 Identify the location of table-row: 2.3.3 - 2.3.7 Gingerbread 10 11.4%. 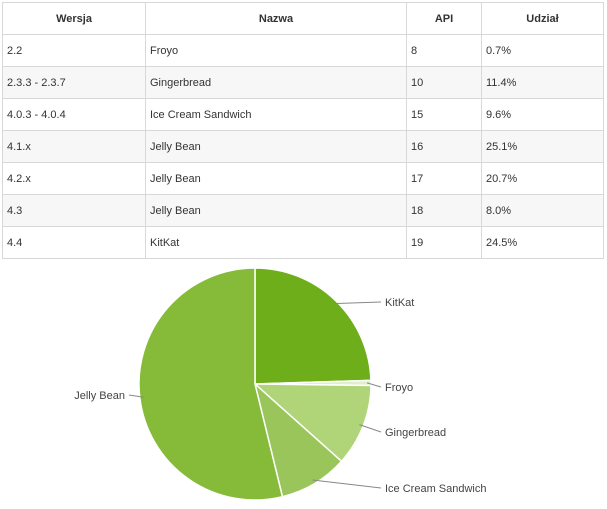
(303, 82).